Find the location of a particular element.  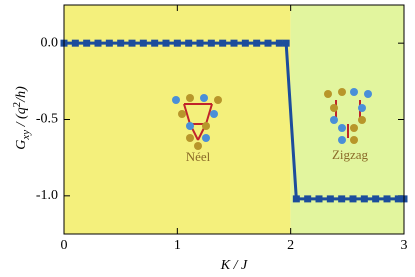

x-axis-label: K / J is located at coordinates (234, 265).